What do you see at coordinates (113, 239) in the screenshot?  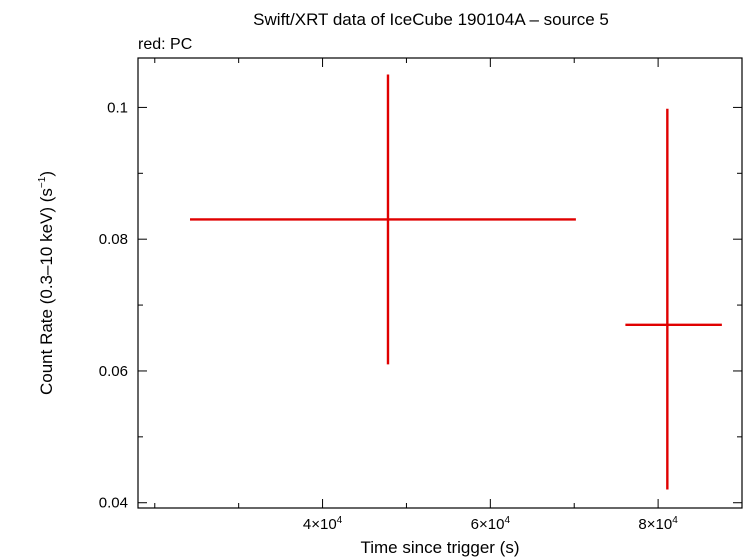 I see `y-tick-label: 0.08` at bounding box center [113, 239].